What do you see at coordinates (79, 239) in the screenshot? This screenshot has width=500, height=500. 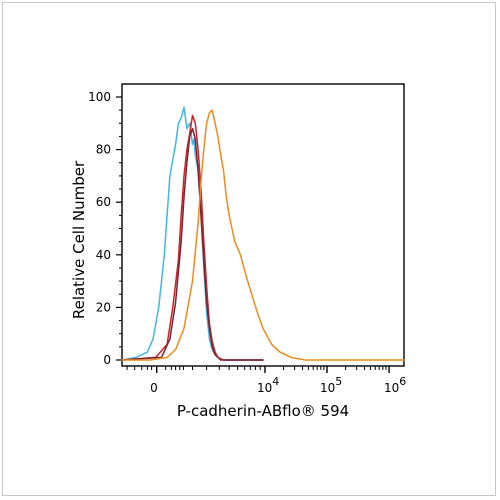 I see `y-axis-title: Relative Cell Number` at bounding box center [79, 239].